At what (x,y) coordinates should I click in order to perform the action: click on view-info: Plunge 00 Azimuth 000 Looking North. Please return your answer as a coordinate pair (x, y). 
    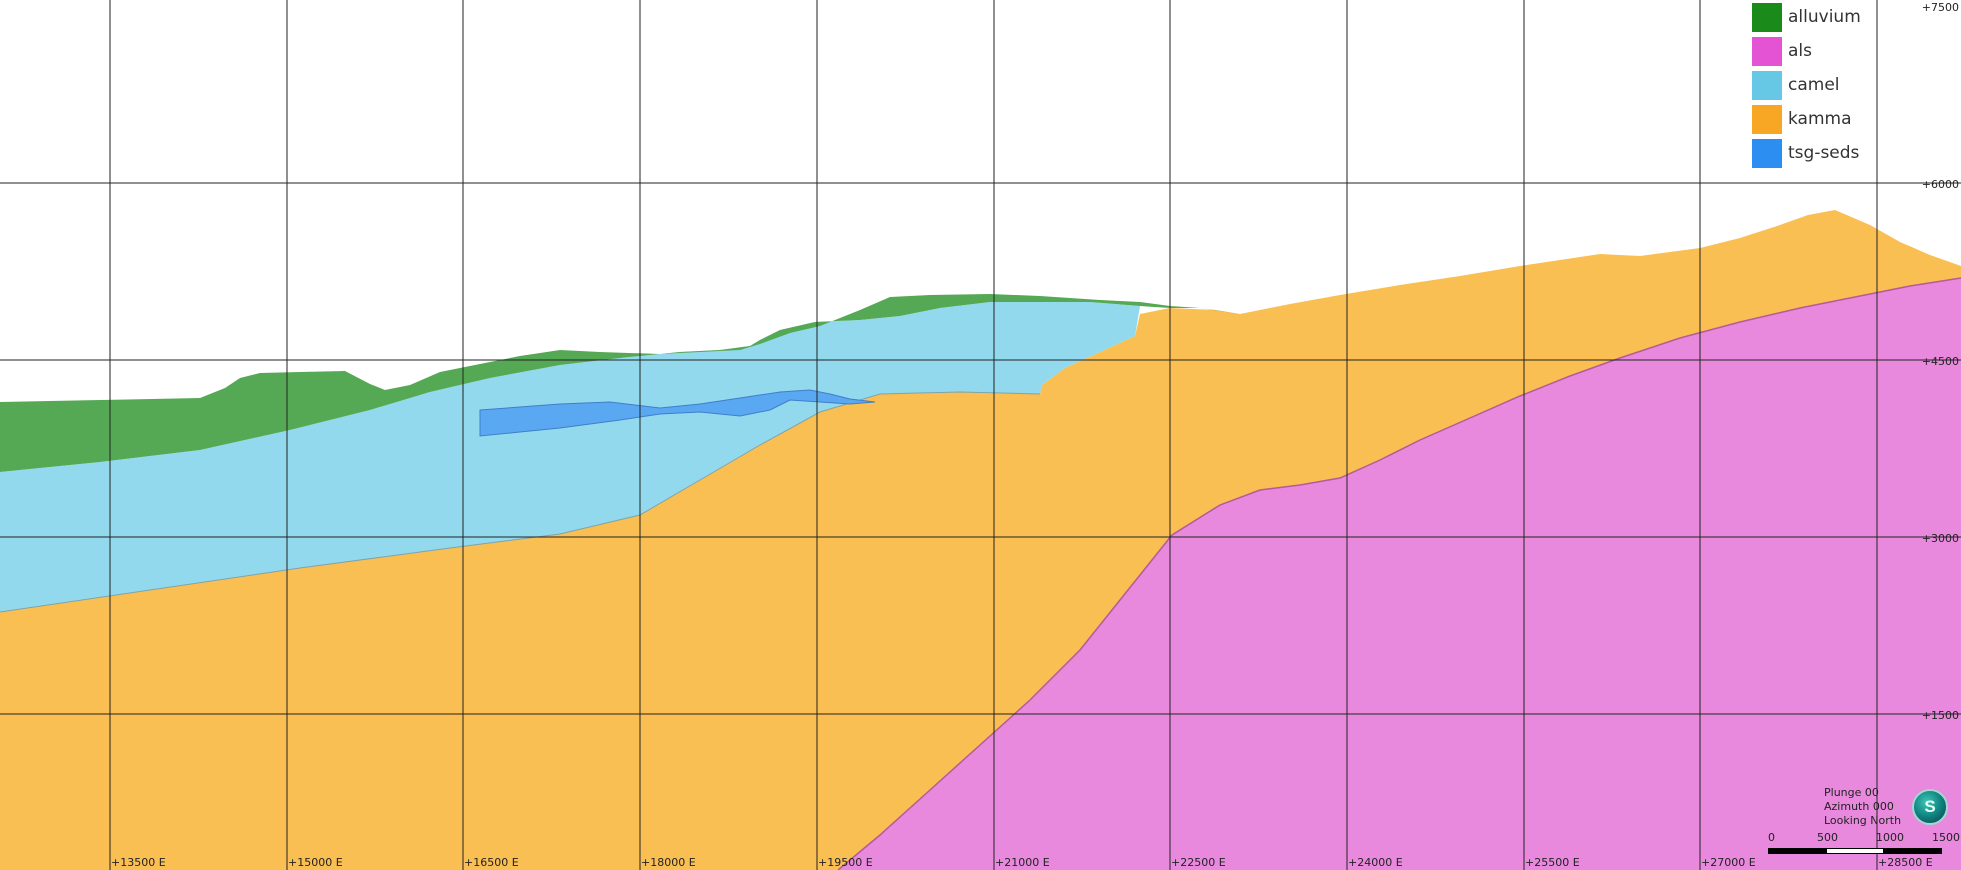
    Looking at the image, I should click on (1862, 807).